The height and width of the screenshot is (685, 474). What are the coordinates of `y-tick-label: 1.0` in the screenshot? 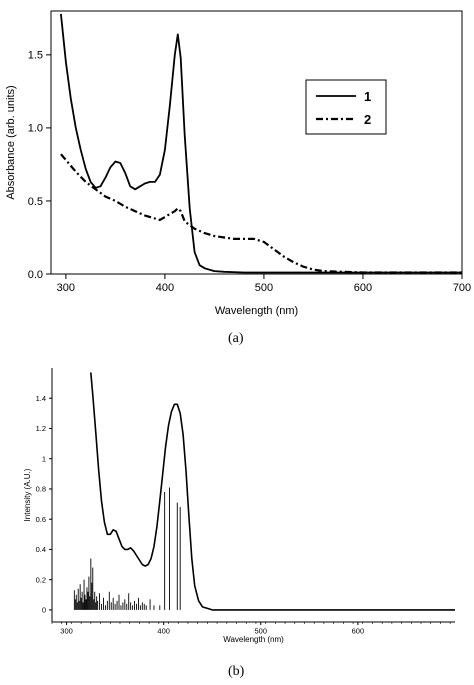 It's located at (35, 129).